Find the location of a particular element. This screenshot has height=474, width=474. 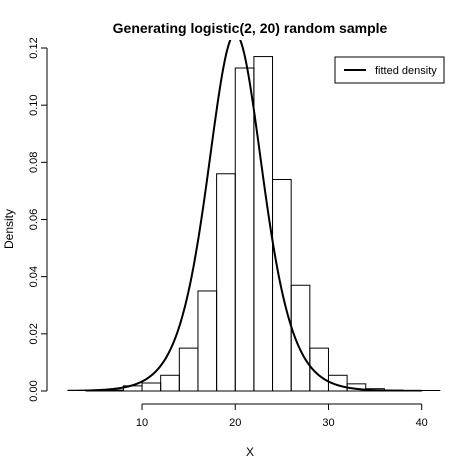

x-tick-label: 10 is located at coordinates (142, 423).